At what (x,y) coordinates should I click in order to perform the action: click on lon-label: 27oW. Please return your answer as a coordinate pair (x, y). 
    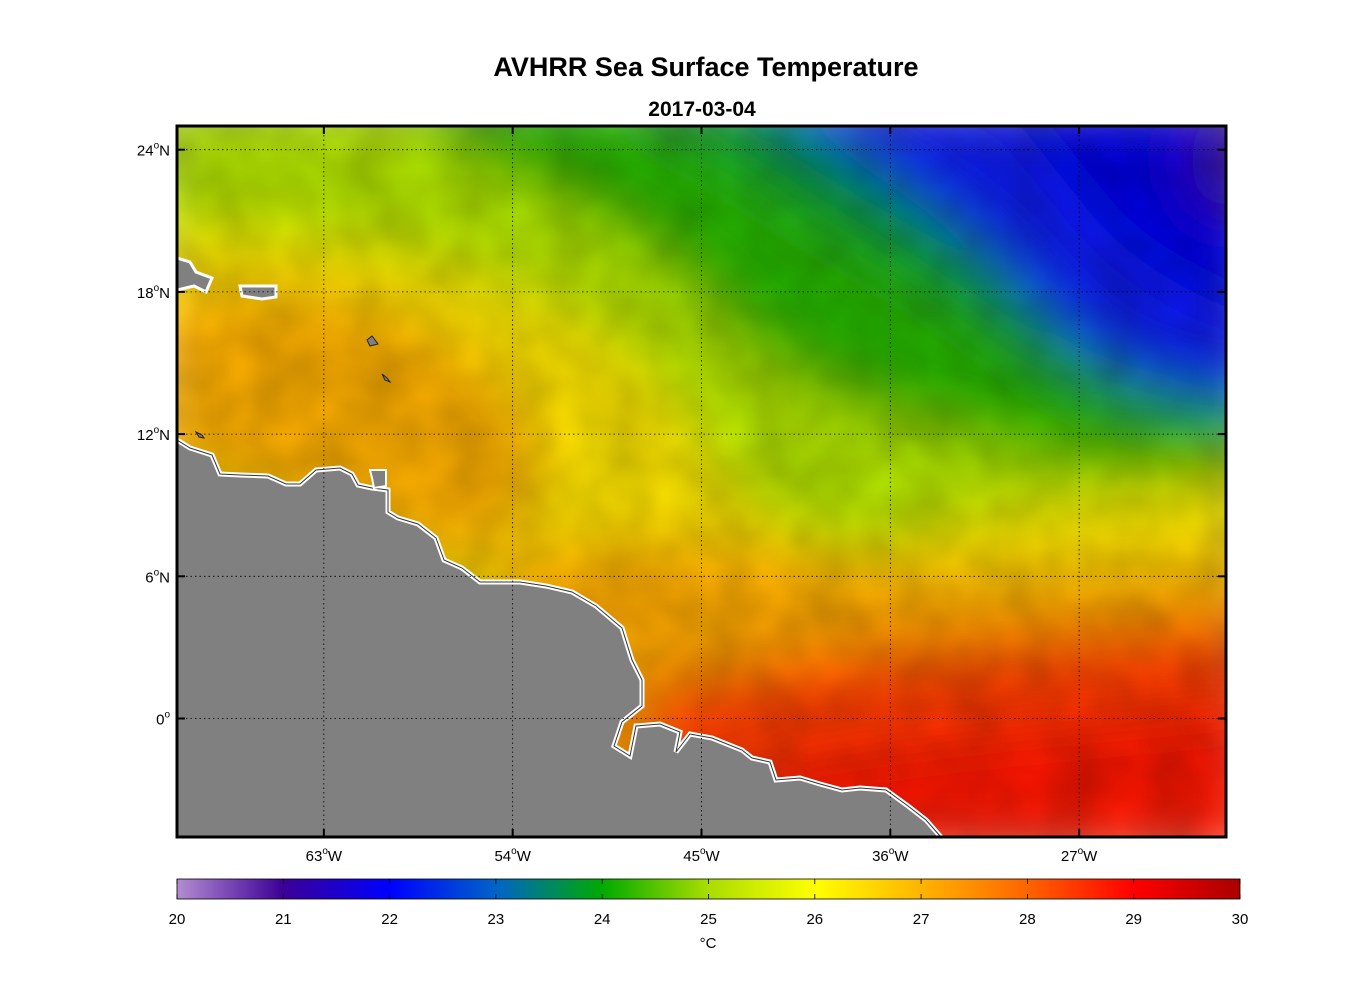
    Looking at the image, I should click on (1079, 855).